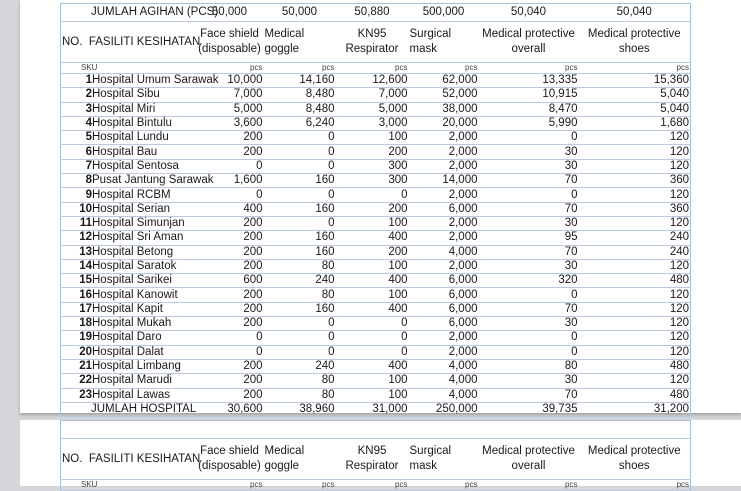 The width and height of the screenshot is (741, 491). What do you see at coordinates (443, 167) in the screenshot?
I see `qty-cell: 2,000` at bounding box center [443, 167].